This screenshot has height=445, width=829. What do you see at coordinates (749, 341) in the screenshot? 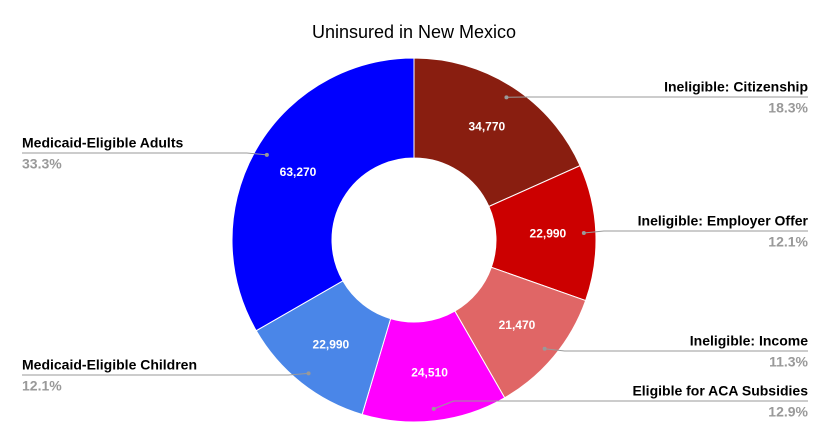
I see `legend-label: Ineligible: Income` at bounding box center [749, 341].